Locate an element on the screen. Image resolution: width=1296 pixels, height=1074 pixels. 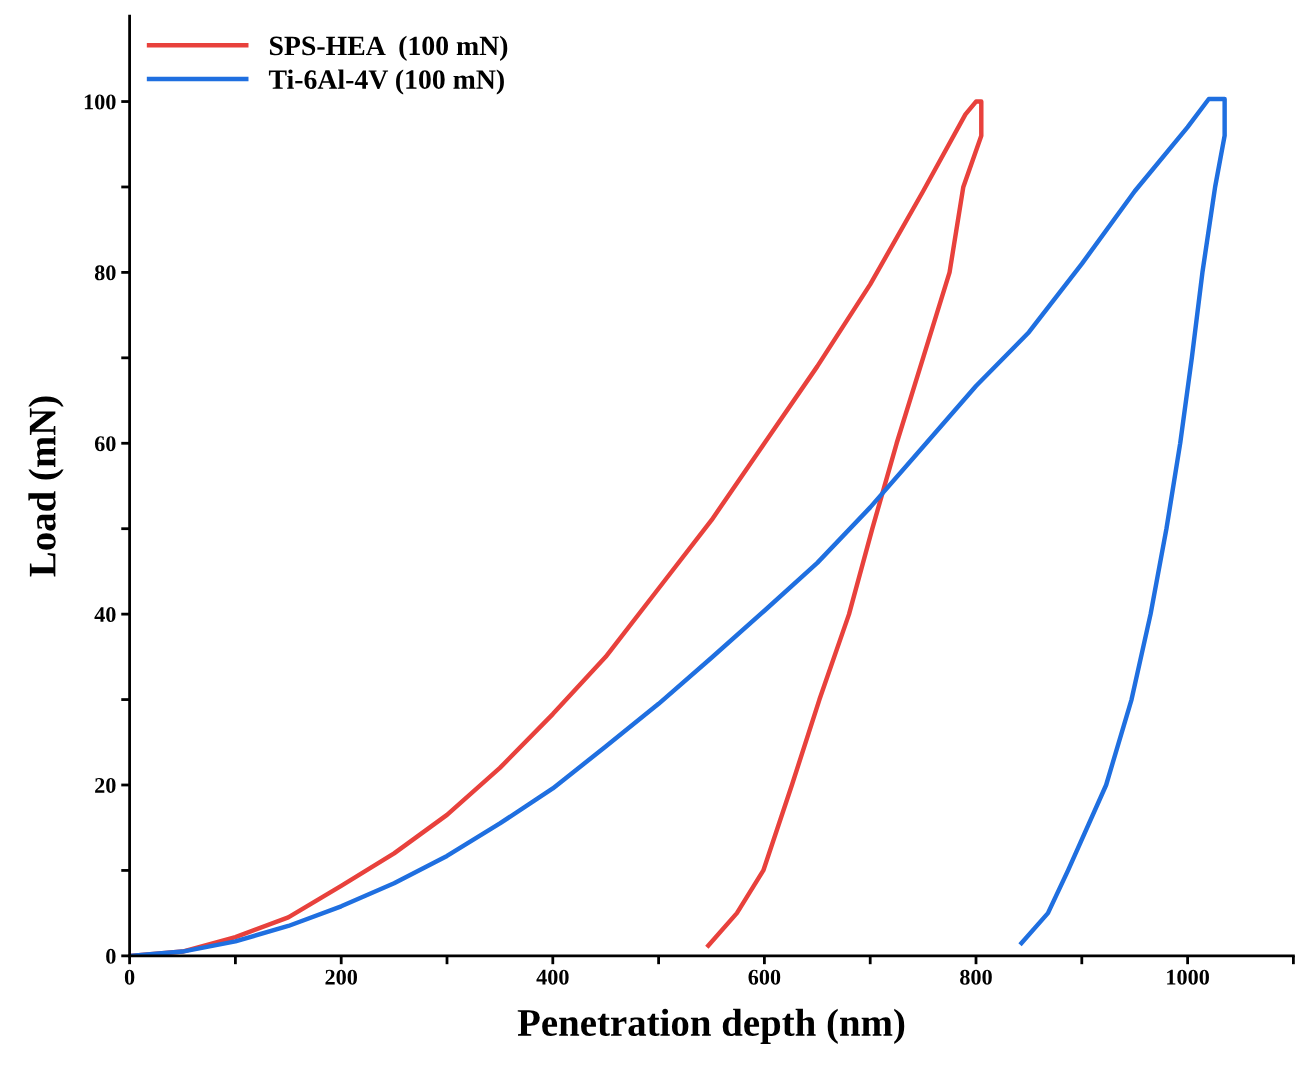
x-tick-label: 400 is located at coordinates (552, 977).